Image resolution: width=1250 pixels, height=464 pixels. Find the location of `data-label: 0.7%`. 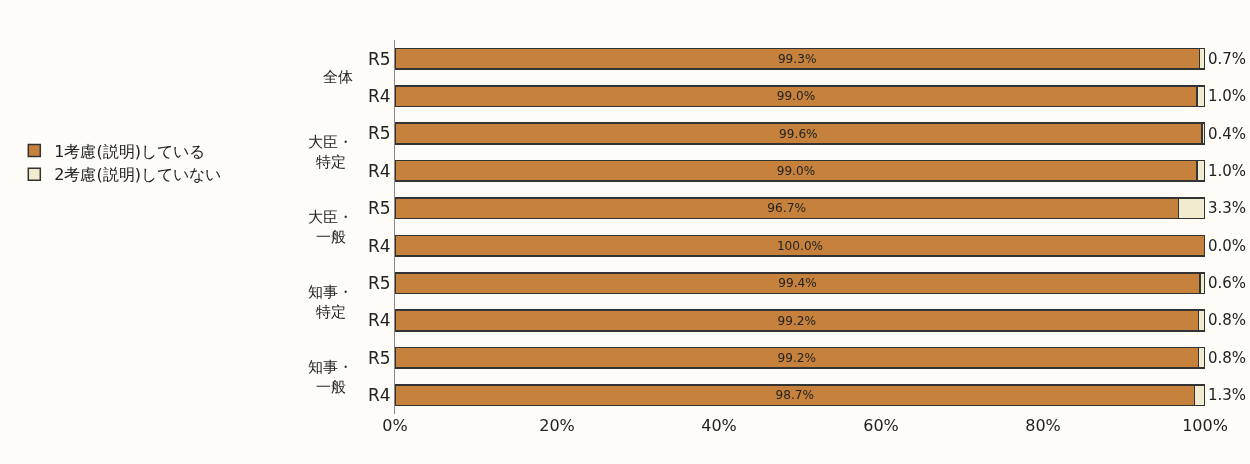

data-label: 0.7% is located at coordinates (1227, 58).